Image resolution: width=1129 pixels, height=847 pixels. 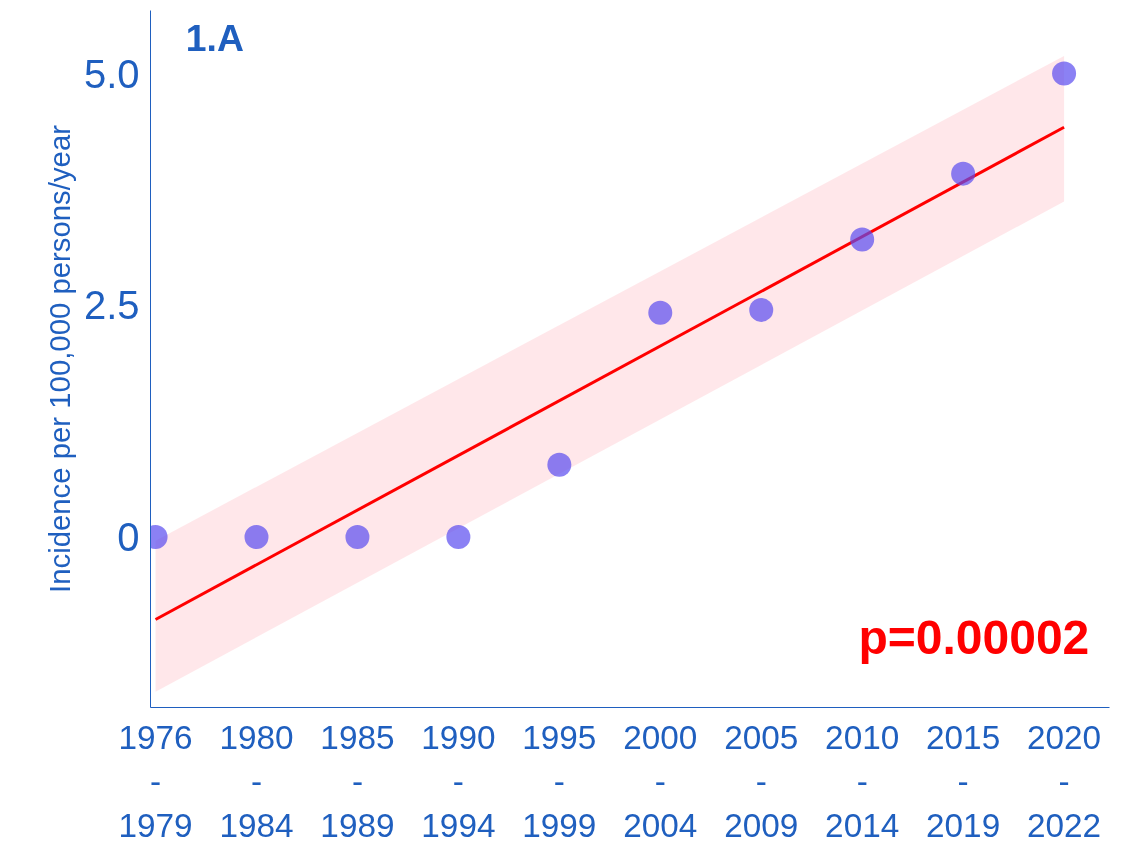 I want to click on annotation: 1.A, so click(x=214, y=38).